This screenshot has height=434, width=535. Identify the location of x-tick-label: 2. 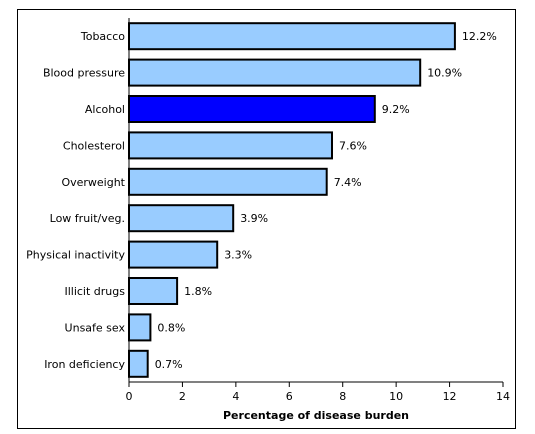
(182, 396).